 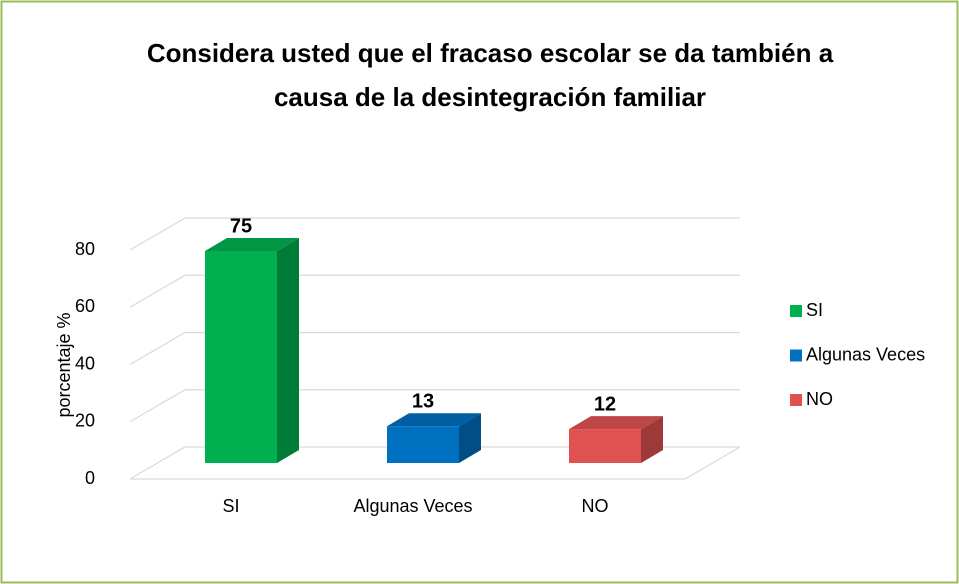 What do you see at coordinates (90, 478) in the screenshot?
I see `y-tick-label: 0` at bounding box center [90, 478].